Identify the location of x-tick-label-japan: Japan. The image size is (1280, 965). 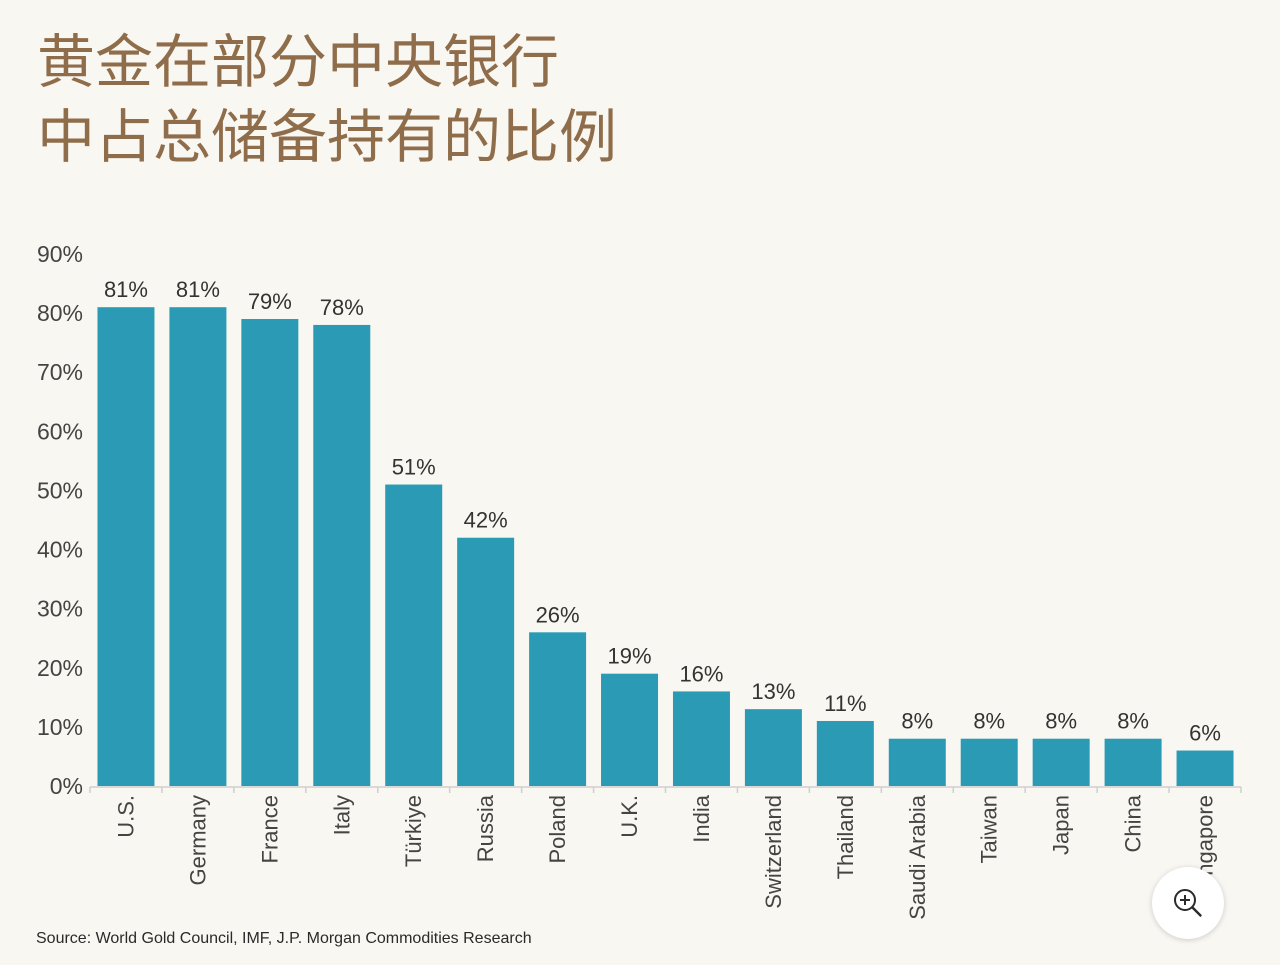
(1061, 825).